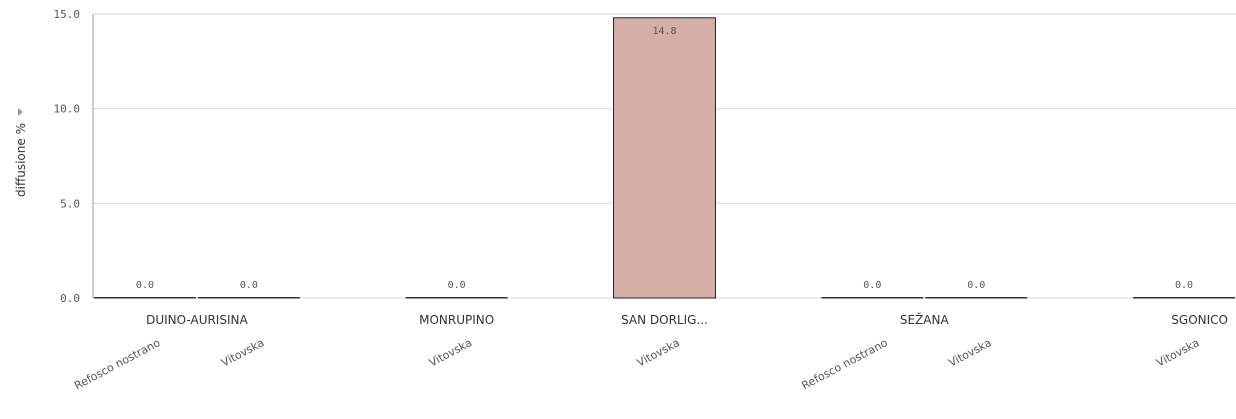 Image resolution: width=1236 pixels, height=419 pixels. Describe the element at coordinates (197, 320) in the screenshot. I see `x-group-label: DUINO-AURISINA` at that location.